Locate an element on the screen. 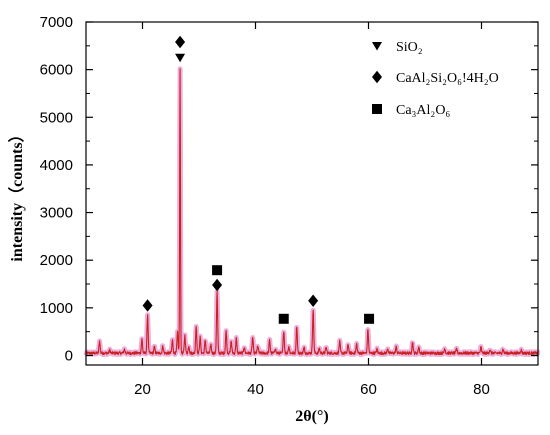 This screenshot has width=550, height=435. y-tick-label: 3000 is located at coordinates (56, 213).